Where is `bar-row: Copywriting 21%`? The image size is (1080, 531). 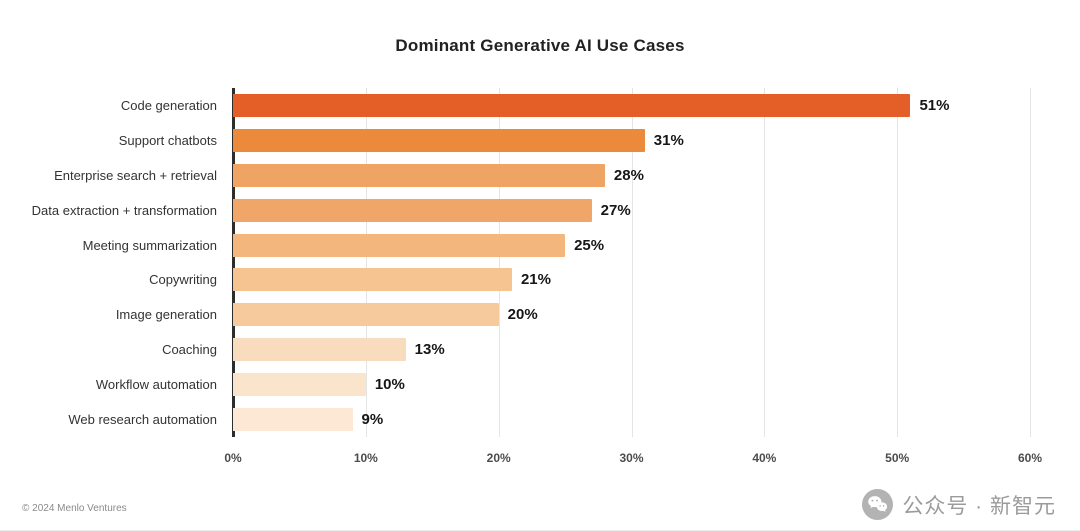
bar-row: Copywriting 21% is located at coordinates (540, 280).